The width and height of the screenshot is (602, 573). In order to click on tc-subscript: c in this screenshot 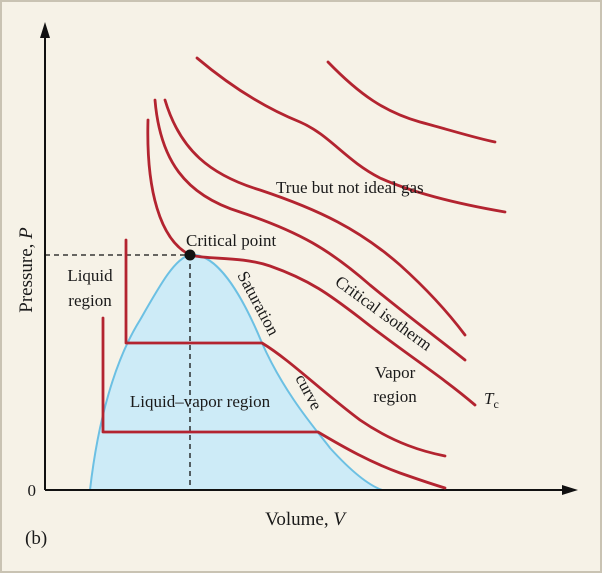, I will do `click(495, 404)`.